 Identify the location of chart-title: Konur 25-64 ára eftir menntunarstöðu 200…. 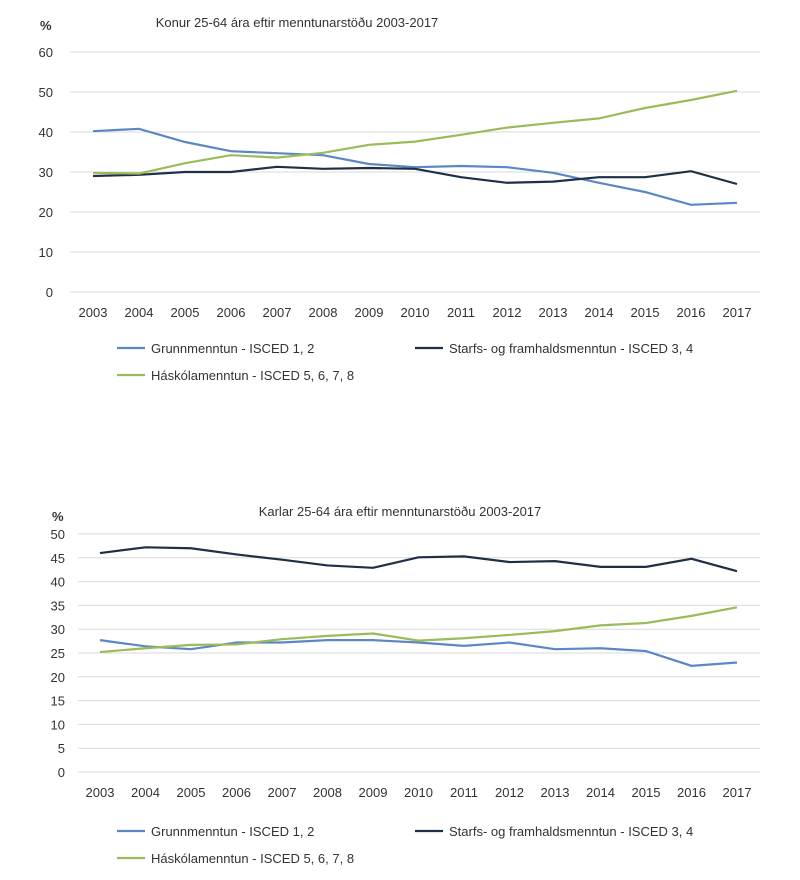
(297, 22).